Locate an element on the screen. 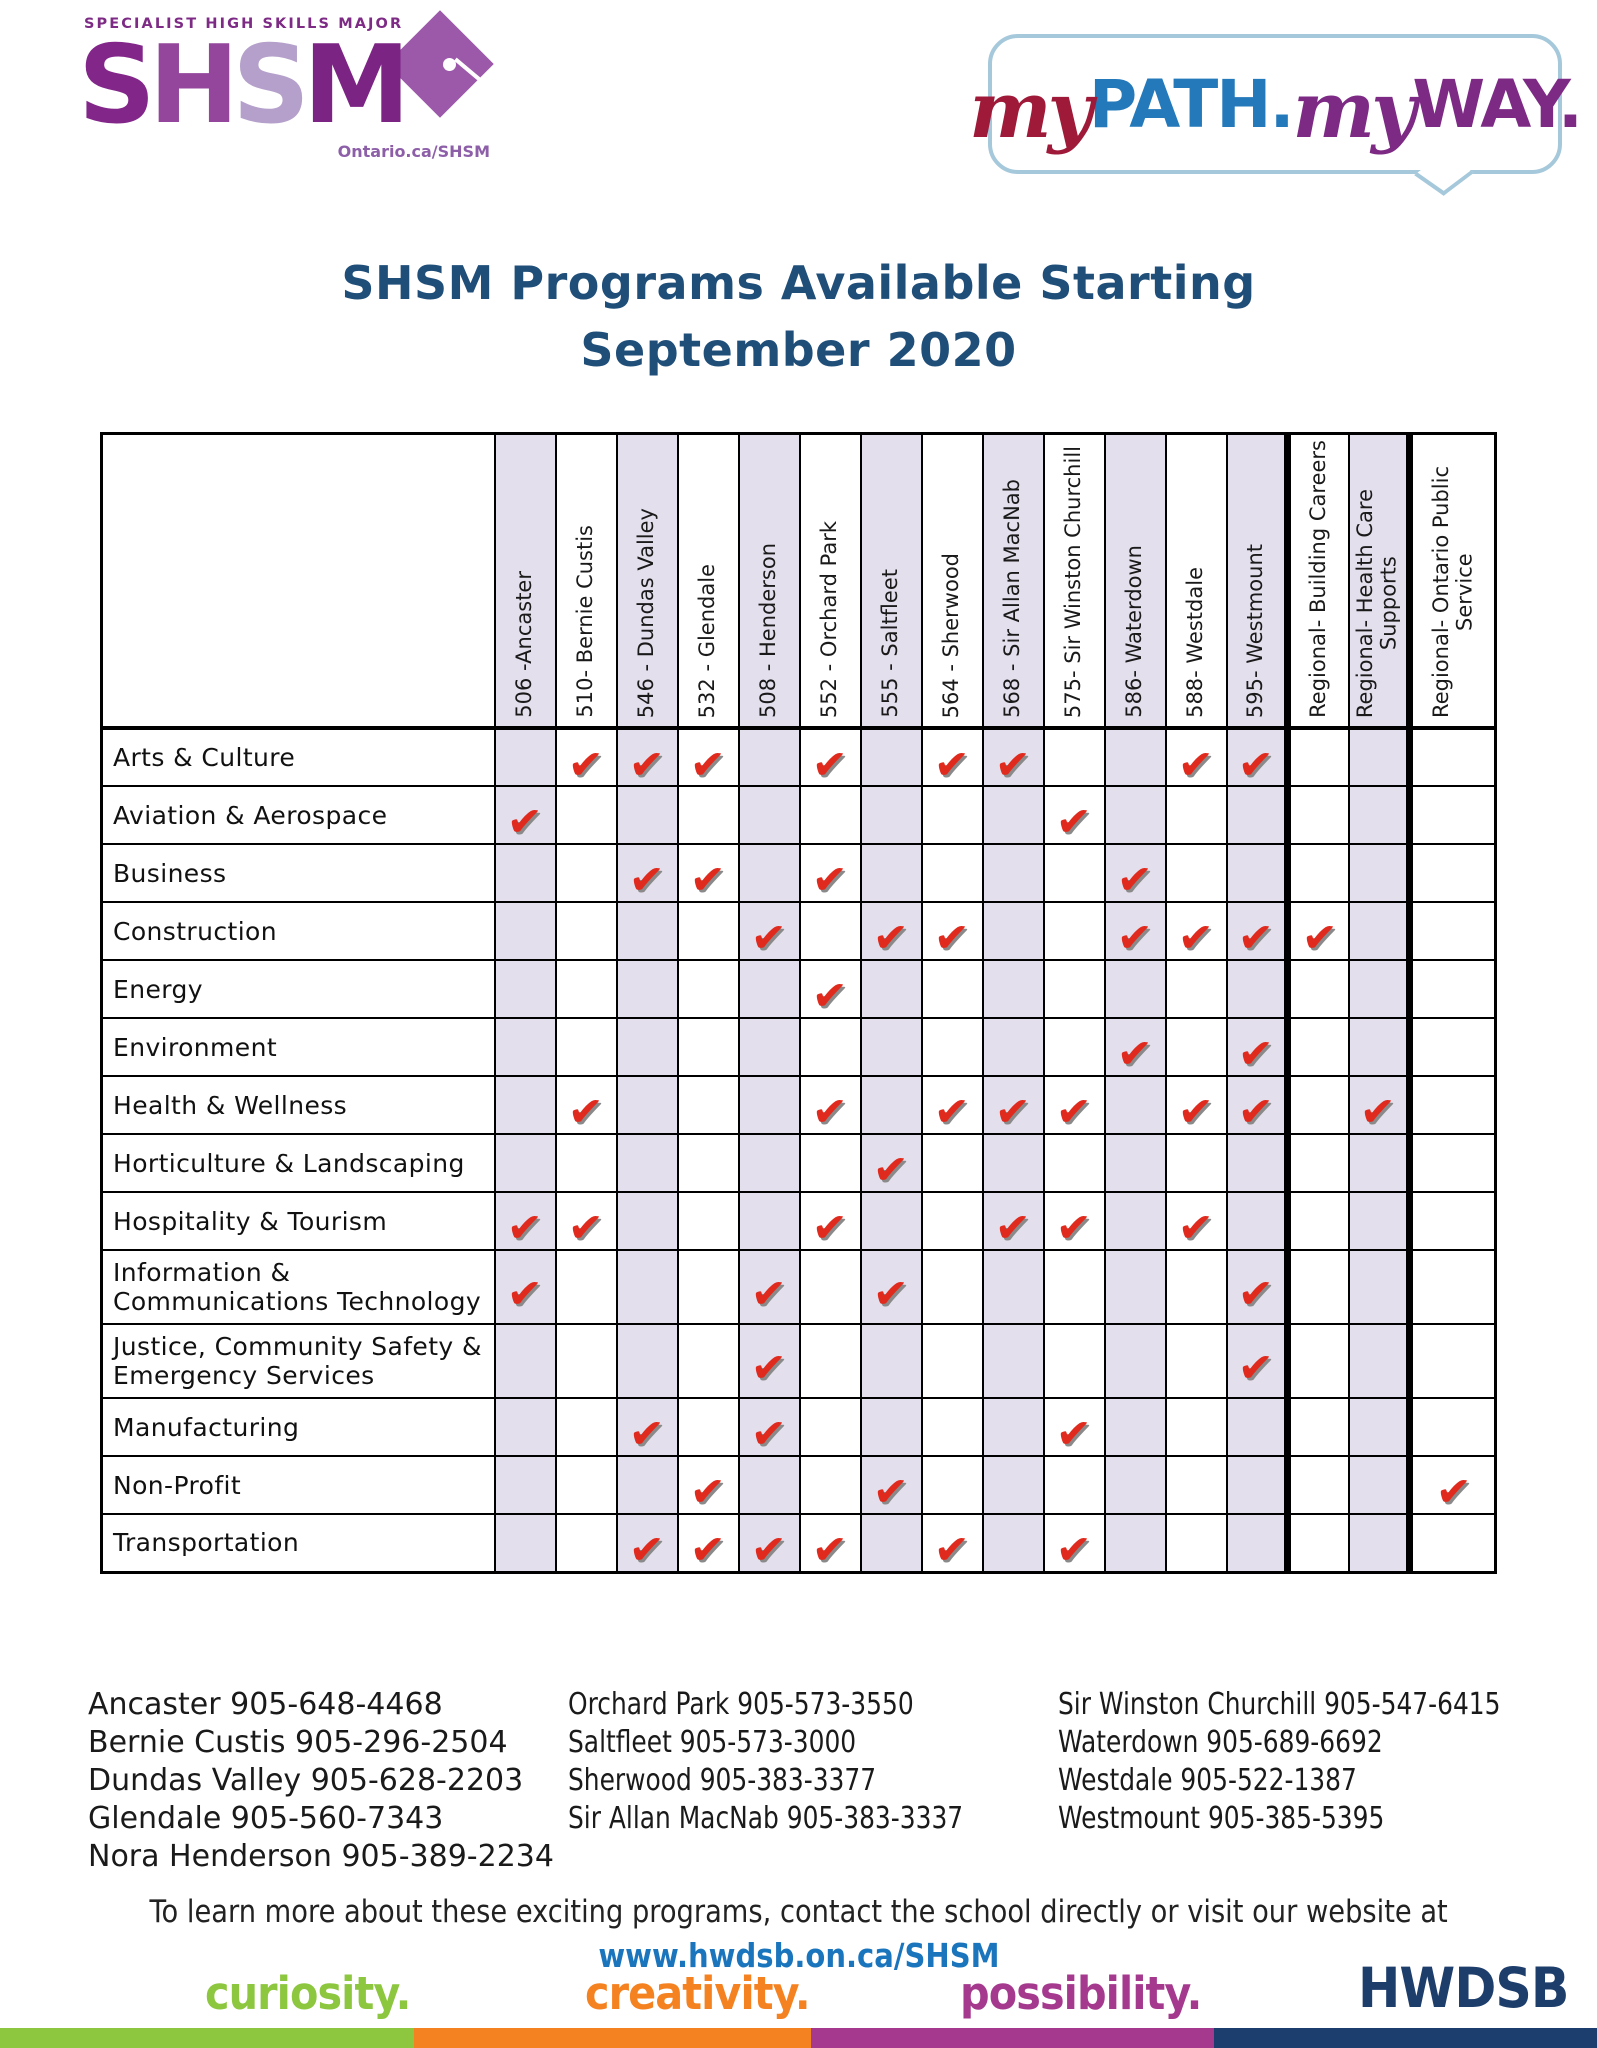  school-column-label: 575- Sir Winston Churchill is located at coordinates (1073, 581).